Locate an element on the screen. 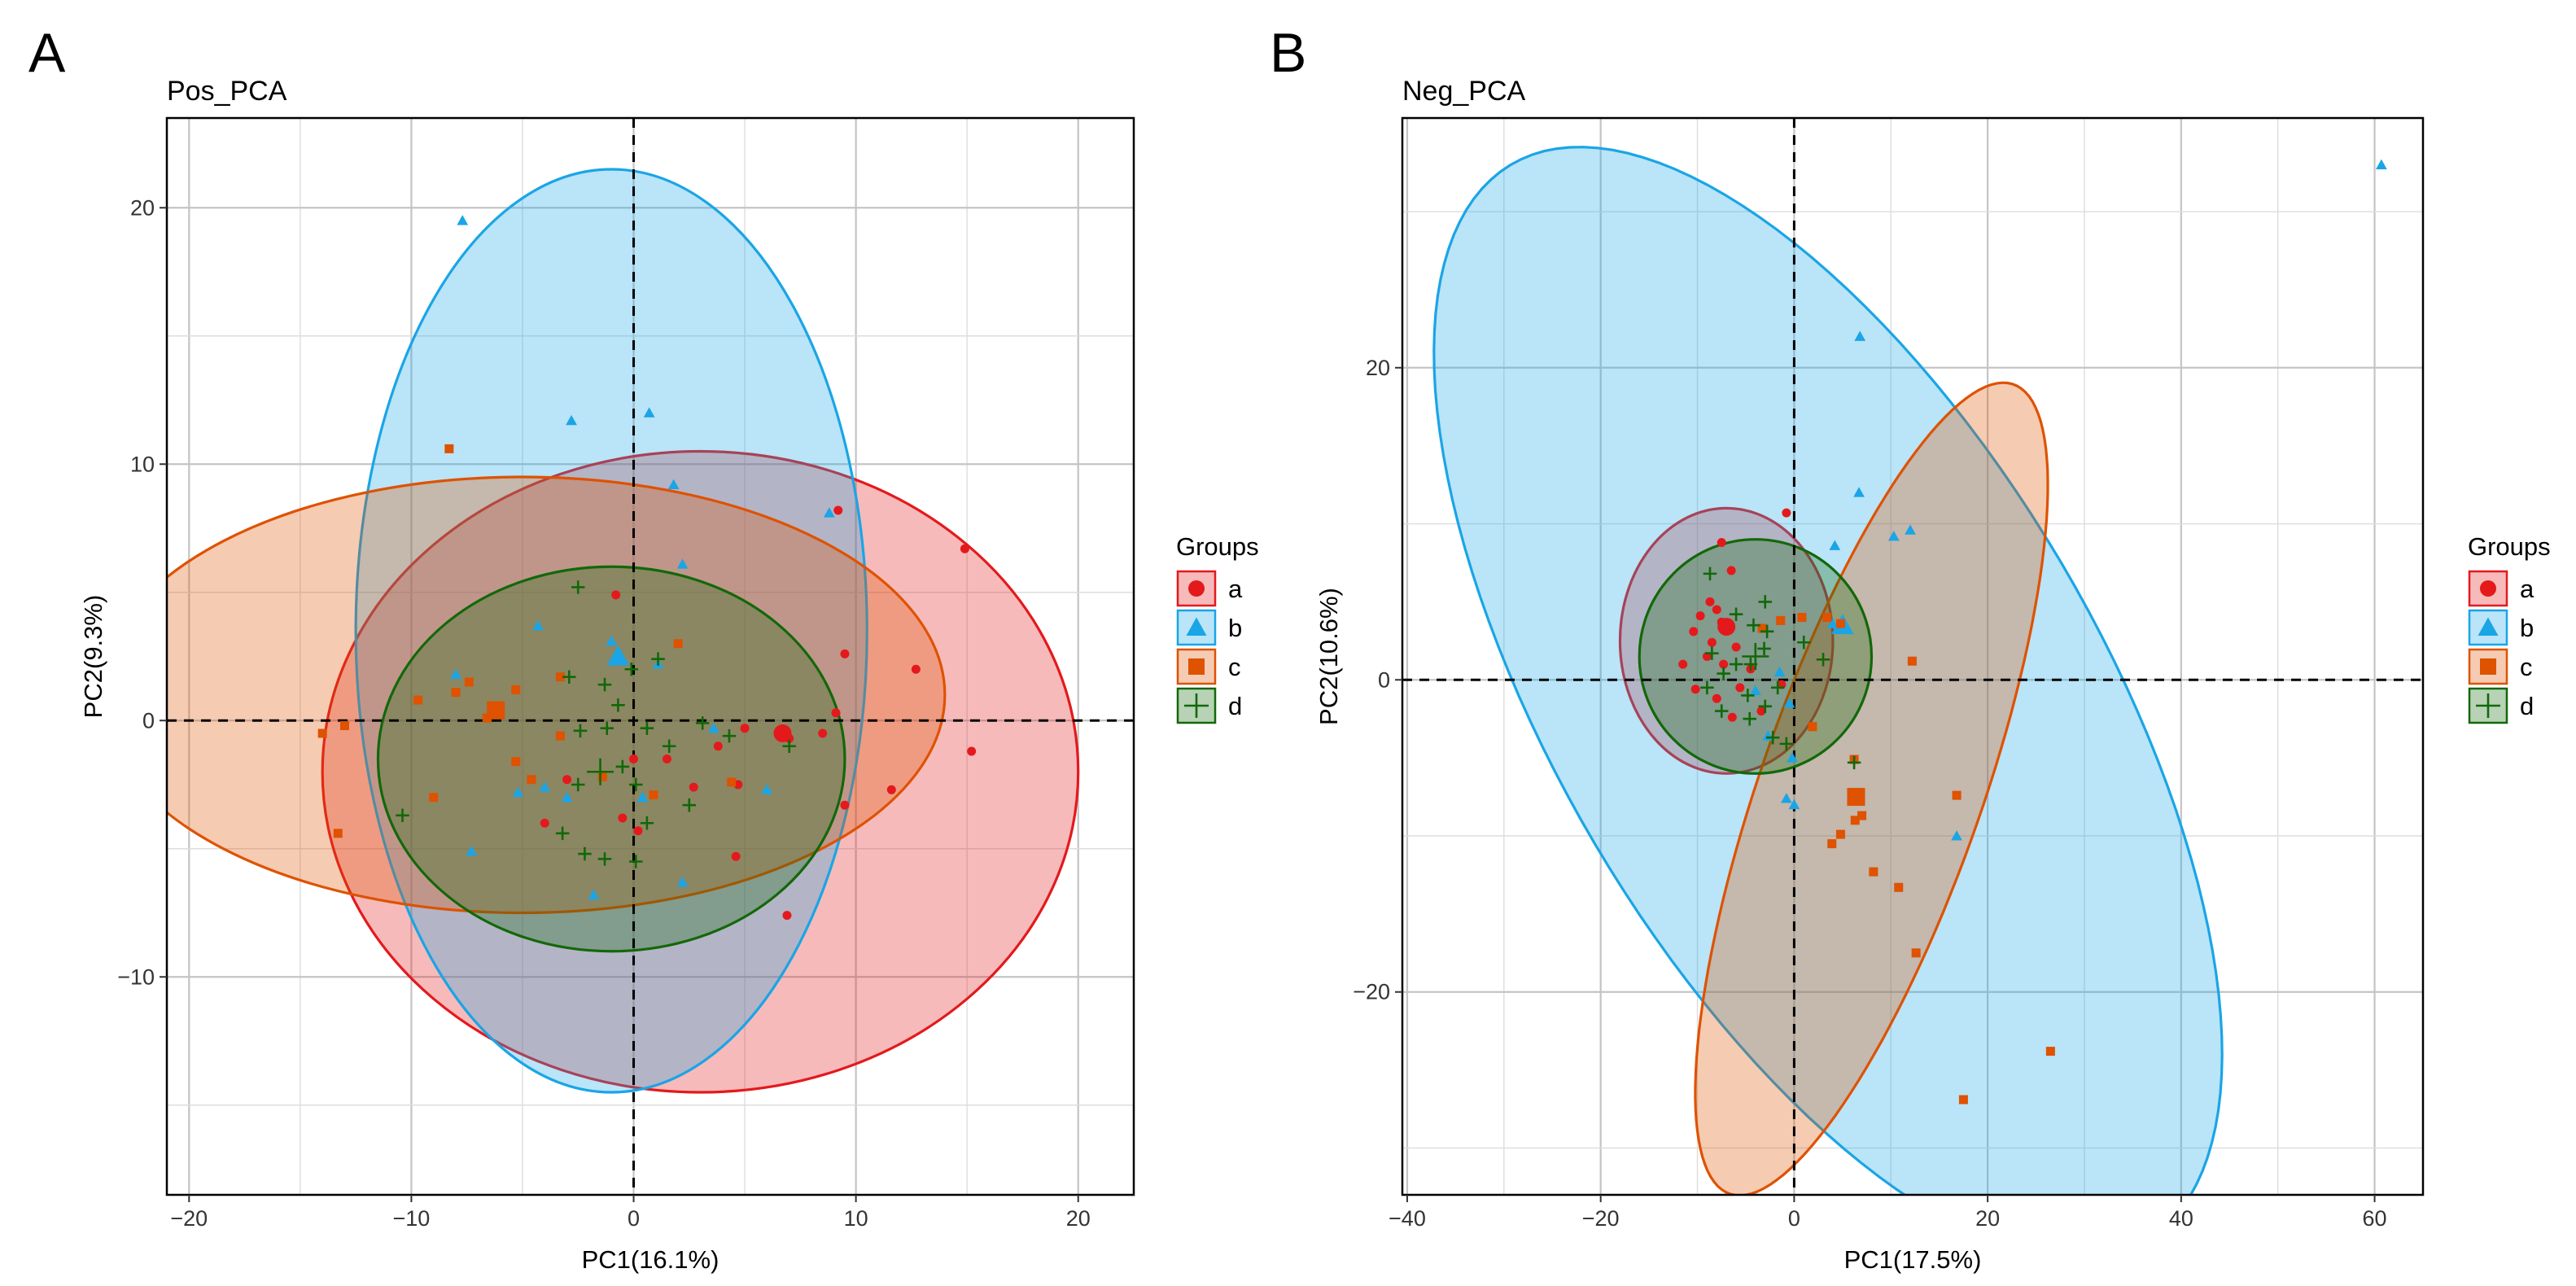 The image size is (2576, 1286). ellipse-group-d is located at coordinates (611, 759).